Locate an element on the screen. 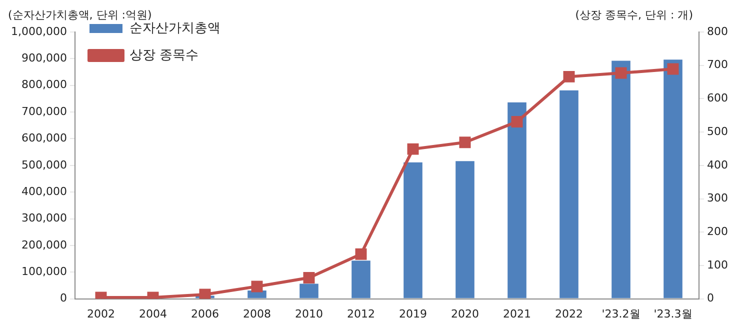 Image resolution: width=743 pixels, height=332 pixels. x-tick-label: 2020 is located at coordinates (464, 313).